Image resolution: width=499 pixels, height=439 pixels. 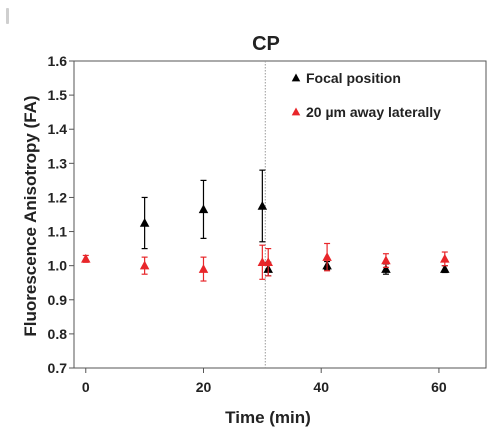 I want to click on x-tick-label: 0, so click(x=86, y=387).